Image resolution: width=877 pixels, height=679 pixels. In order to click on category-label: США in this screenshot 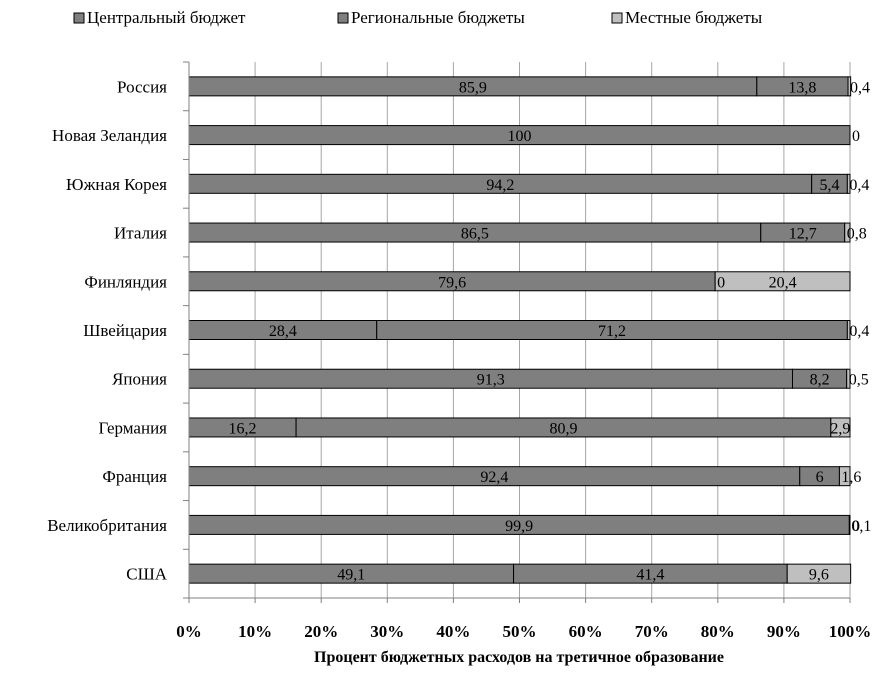, I will do `click(146, 574)`.